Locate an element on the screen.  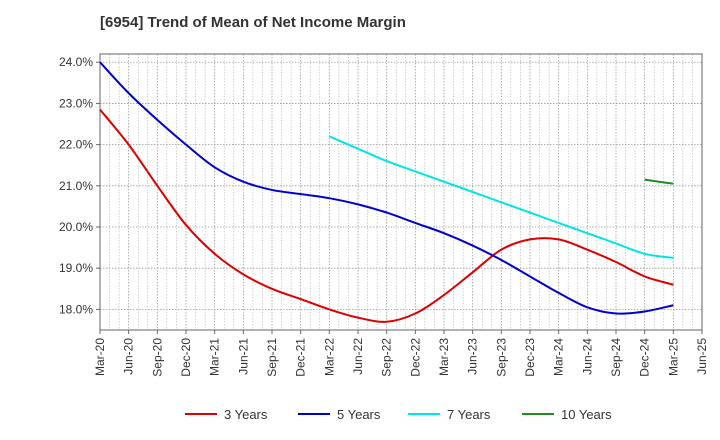
y-tick-label: 21.0% is located at coordinates (76, 186).